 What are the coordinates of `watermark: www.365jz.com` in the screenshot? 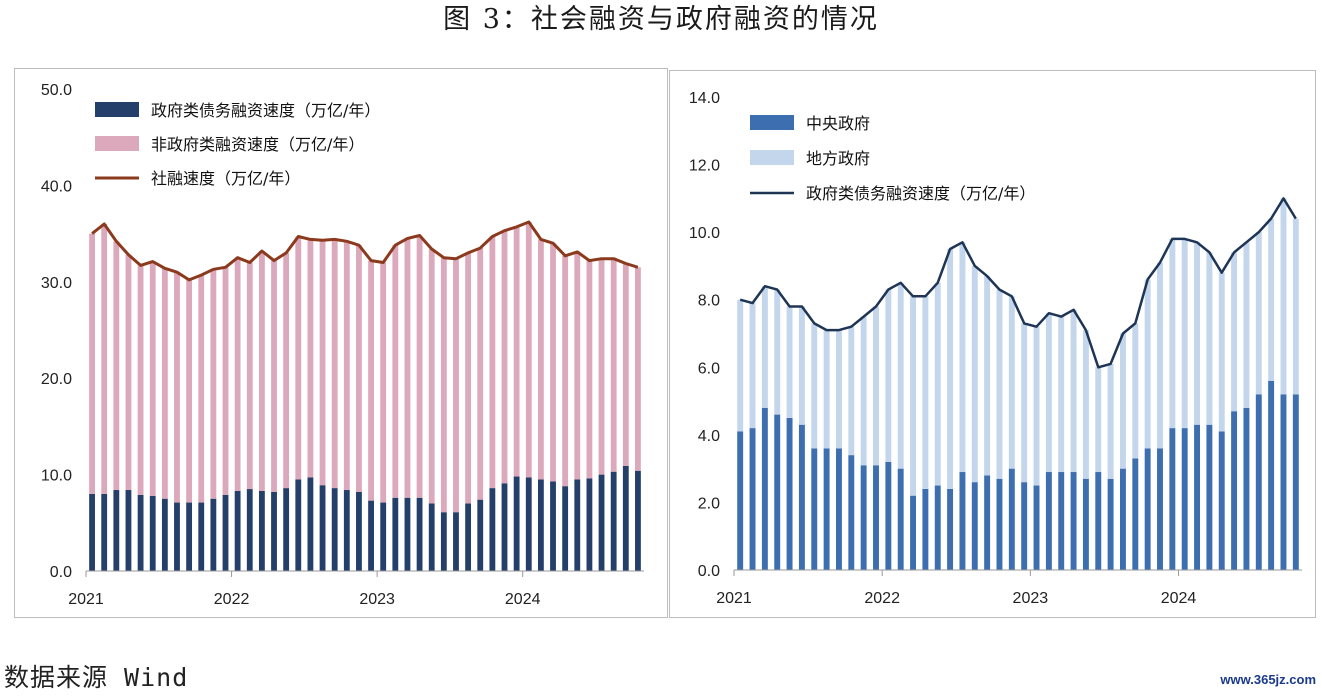 It's located at (1268, 679).